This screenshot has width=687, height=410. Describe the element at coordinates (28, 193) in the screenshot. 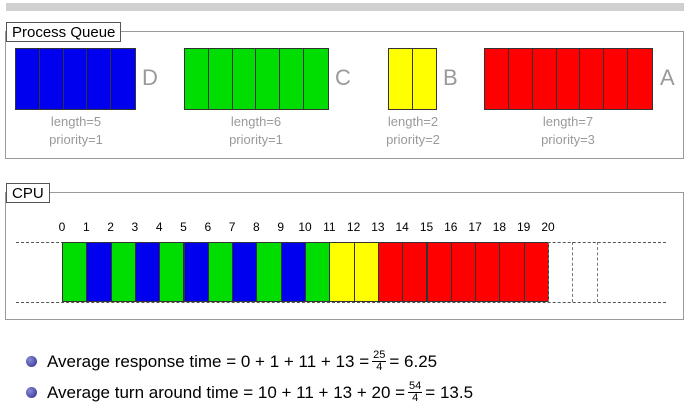

I see `cpu-title: CPU` at that location.